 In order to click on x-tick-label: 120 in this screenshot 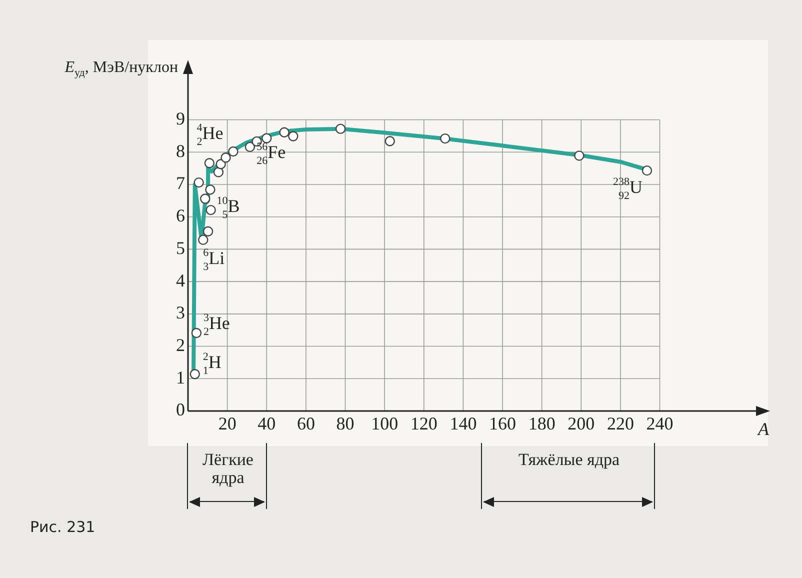, I will do `click(424, 424)`.